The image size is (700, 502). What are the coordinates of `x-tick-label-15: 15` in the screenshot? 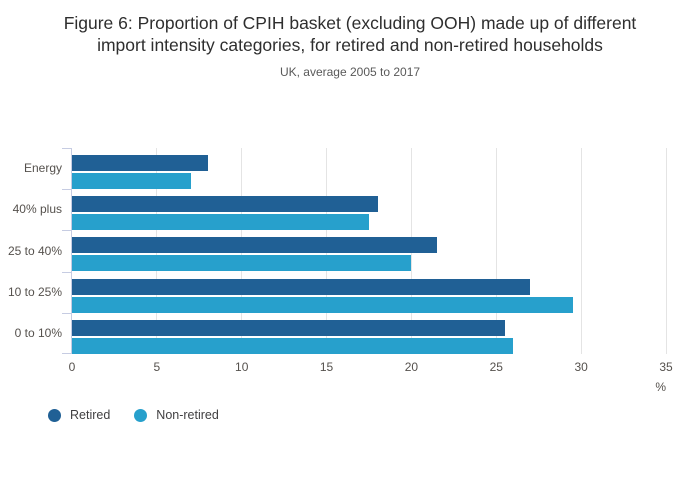 It's located at (326, 367).